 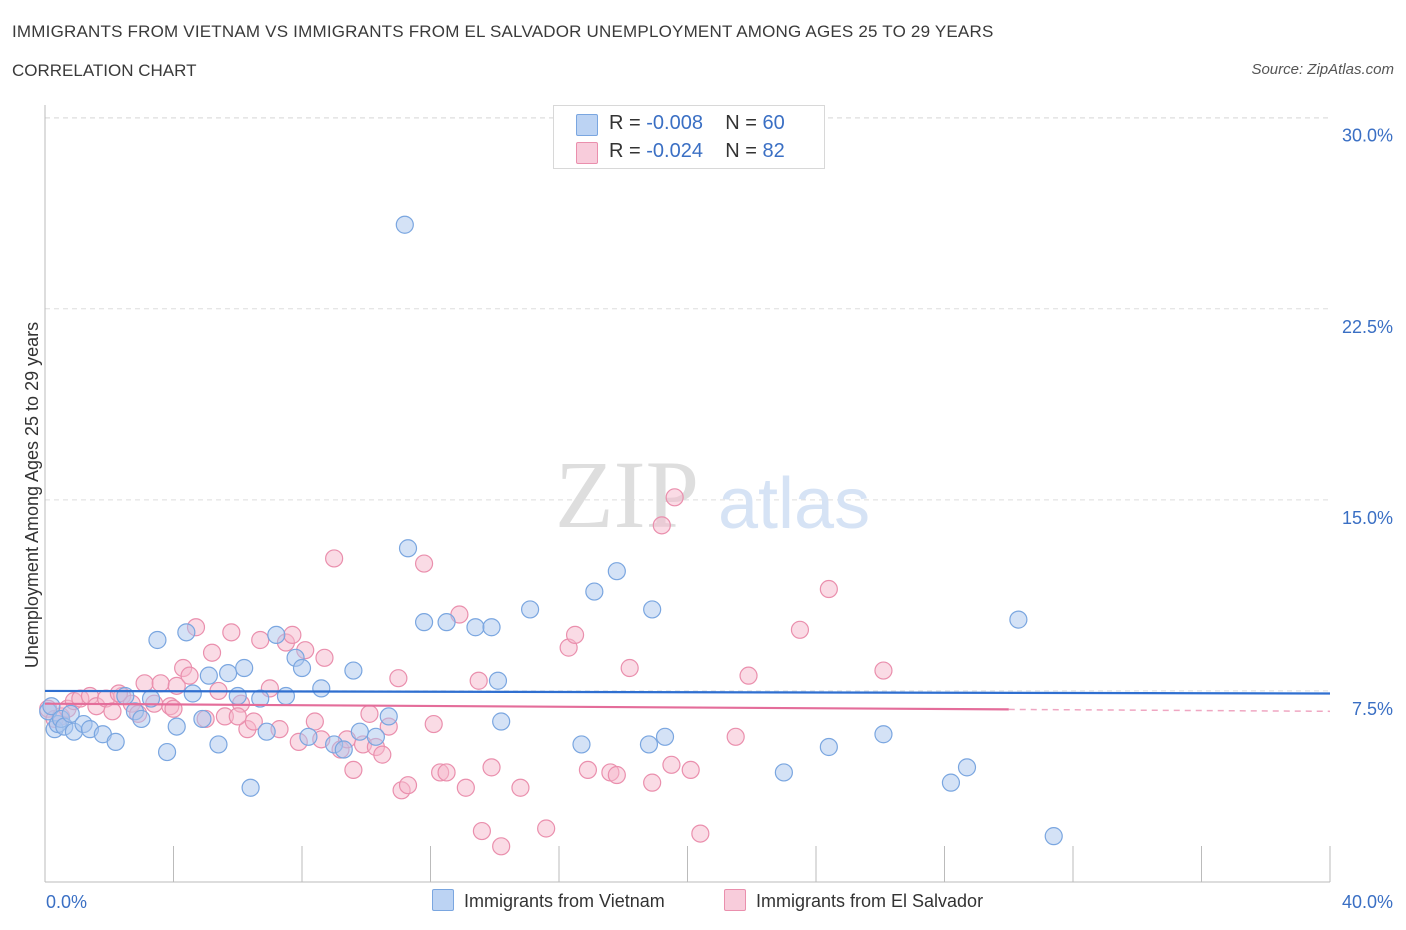 What do you see at coordinates (674, 123) in the screenshot?
I see `r-value: -0.008` at bounding box center [674, 123].